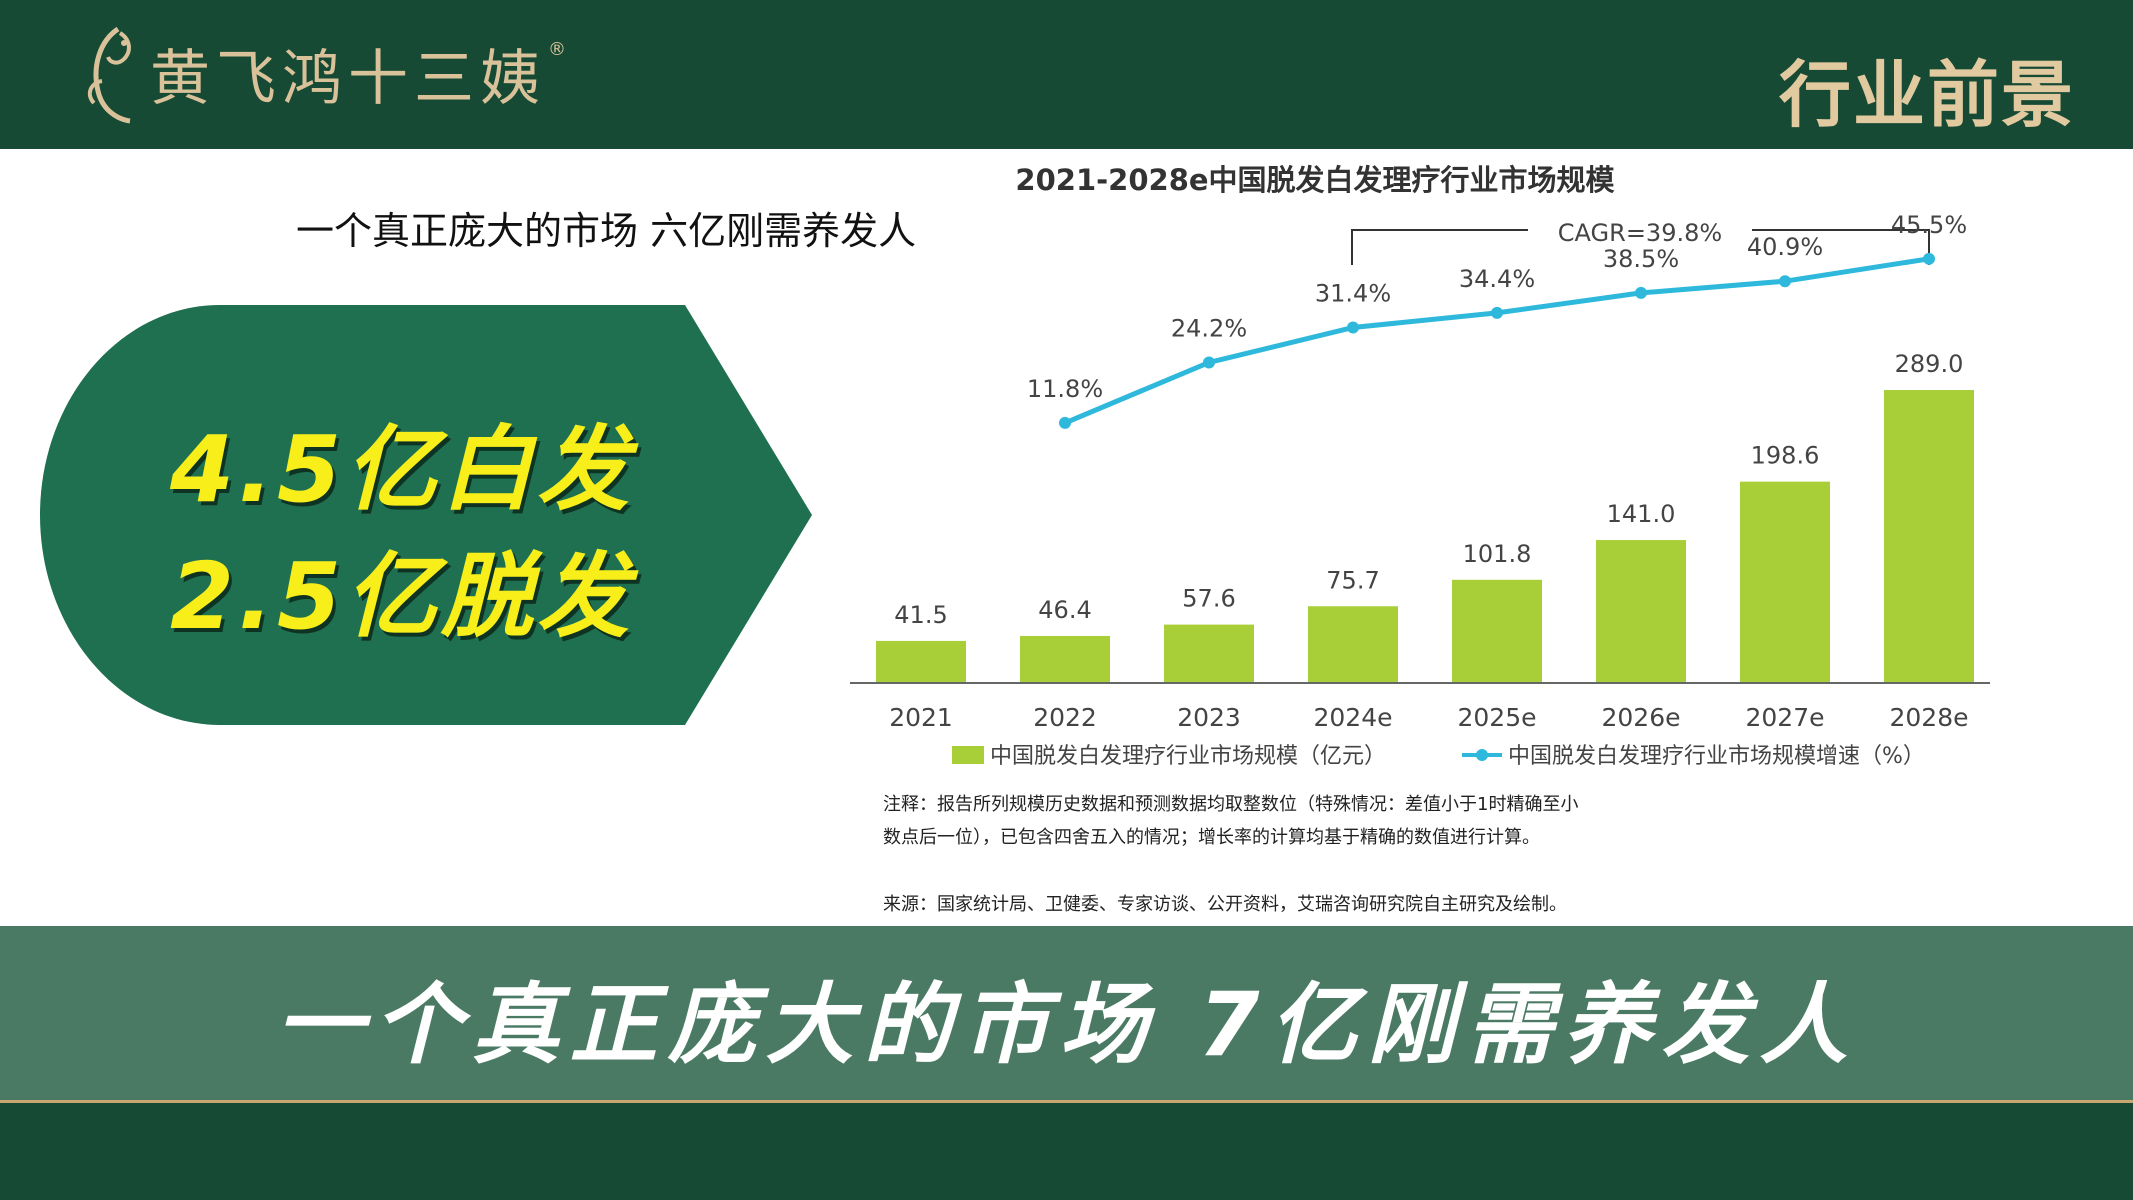 This screenshot has width=2133, height=1200. What do you see at coordinates (348, 78) in the screenshot?
I see `brand-name: 黄飞鸿十三姨` at bounding box center [348, 78].